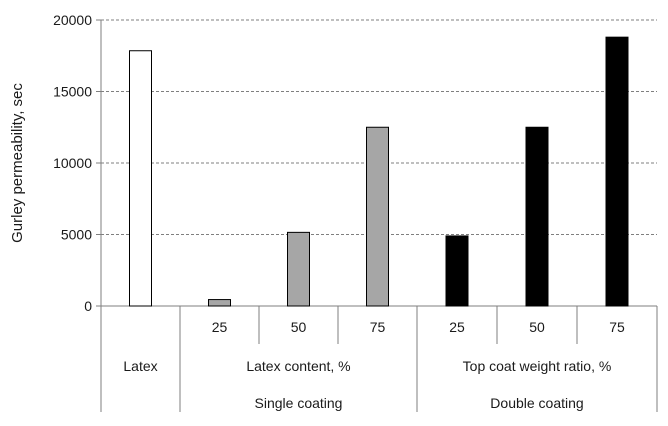  I want to click on y-tick-label: 10000, so click(72, 163).